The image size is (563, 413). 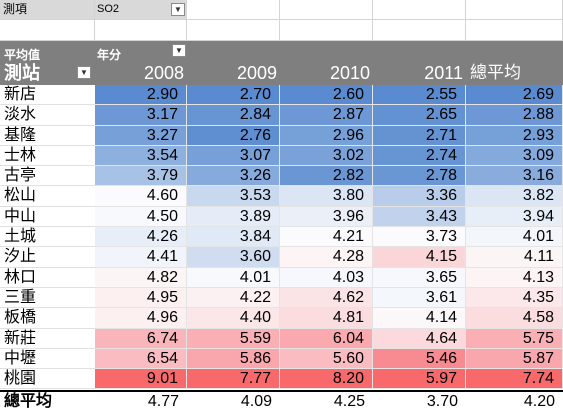 What do you see at coordinates (178, 9) in the screenshot?
I see `filter-dropdown-icon: ▼` at bounding box center [178, 9].